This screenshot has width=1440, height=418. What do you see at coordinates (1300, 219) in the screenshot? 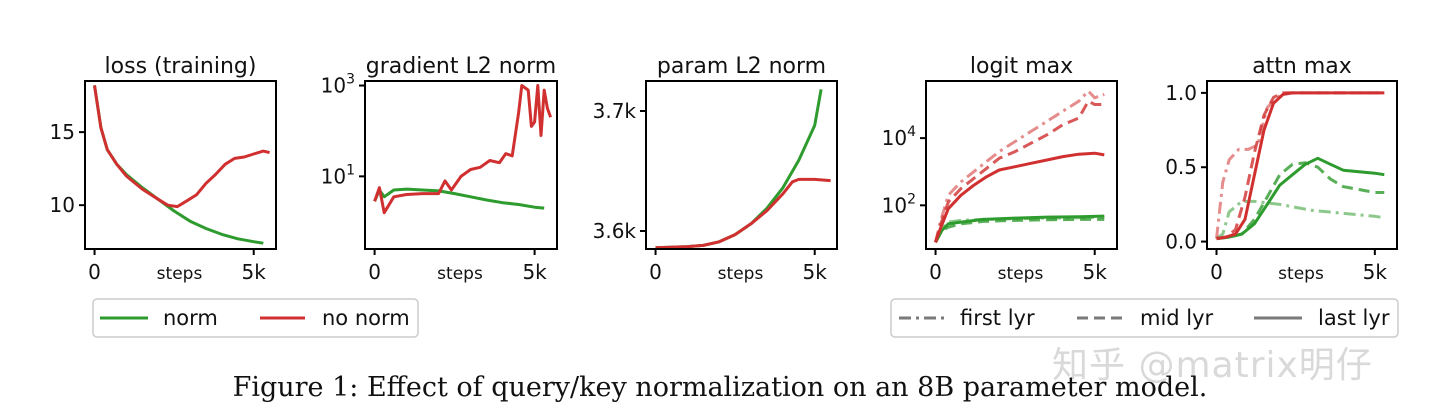
I see `series-line-norm-first-lyr` at bounding box center [1300, 219].